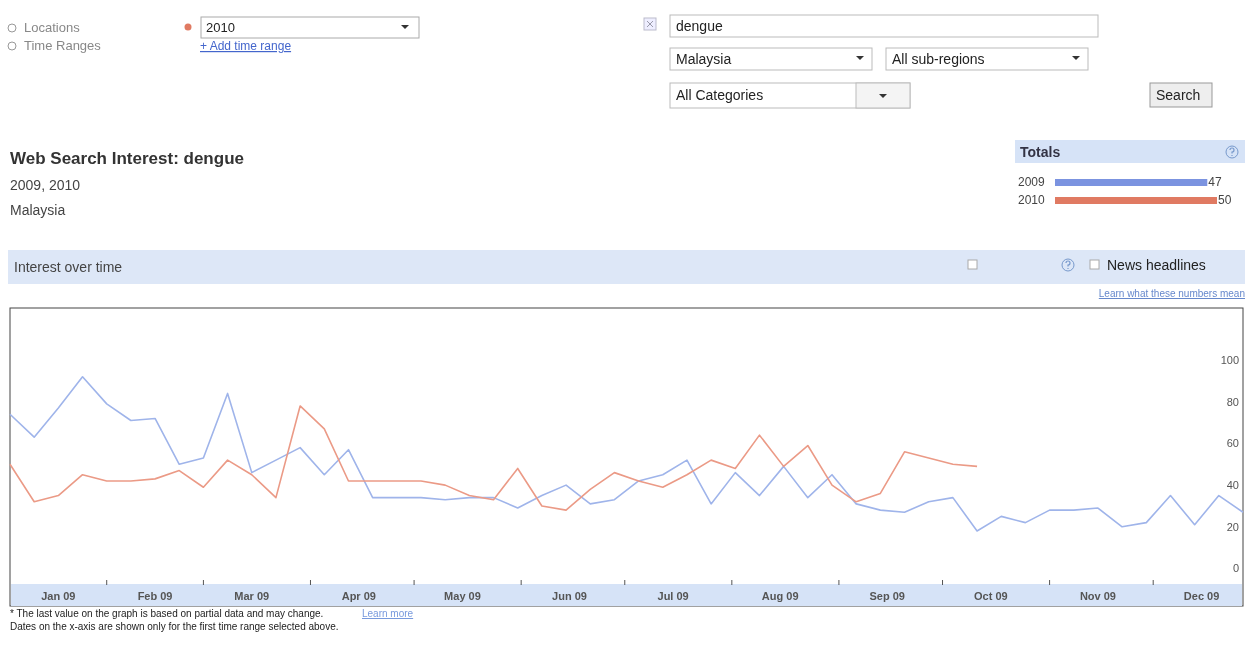 This screenshot has width=1251, height=668. Describe the element at coordinates (1178, 95) in the screenshot. I see `text: Search` at that location.